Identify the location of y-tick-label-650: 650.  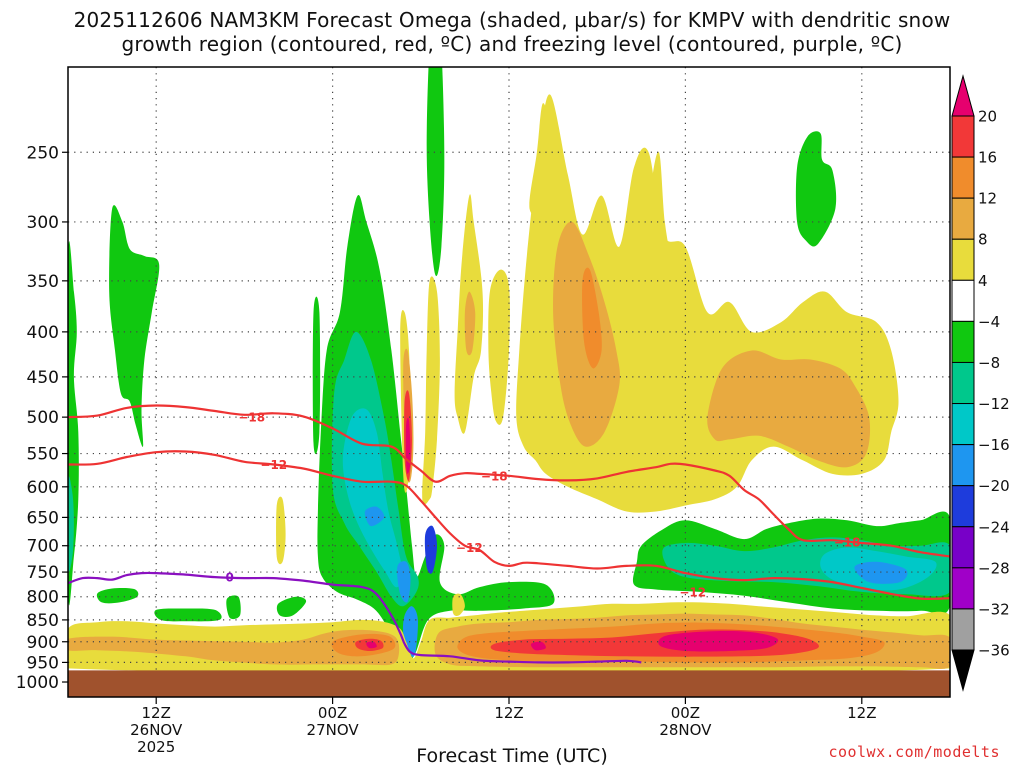
(43, 518).